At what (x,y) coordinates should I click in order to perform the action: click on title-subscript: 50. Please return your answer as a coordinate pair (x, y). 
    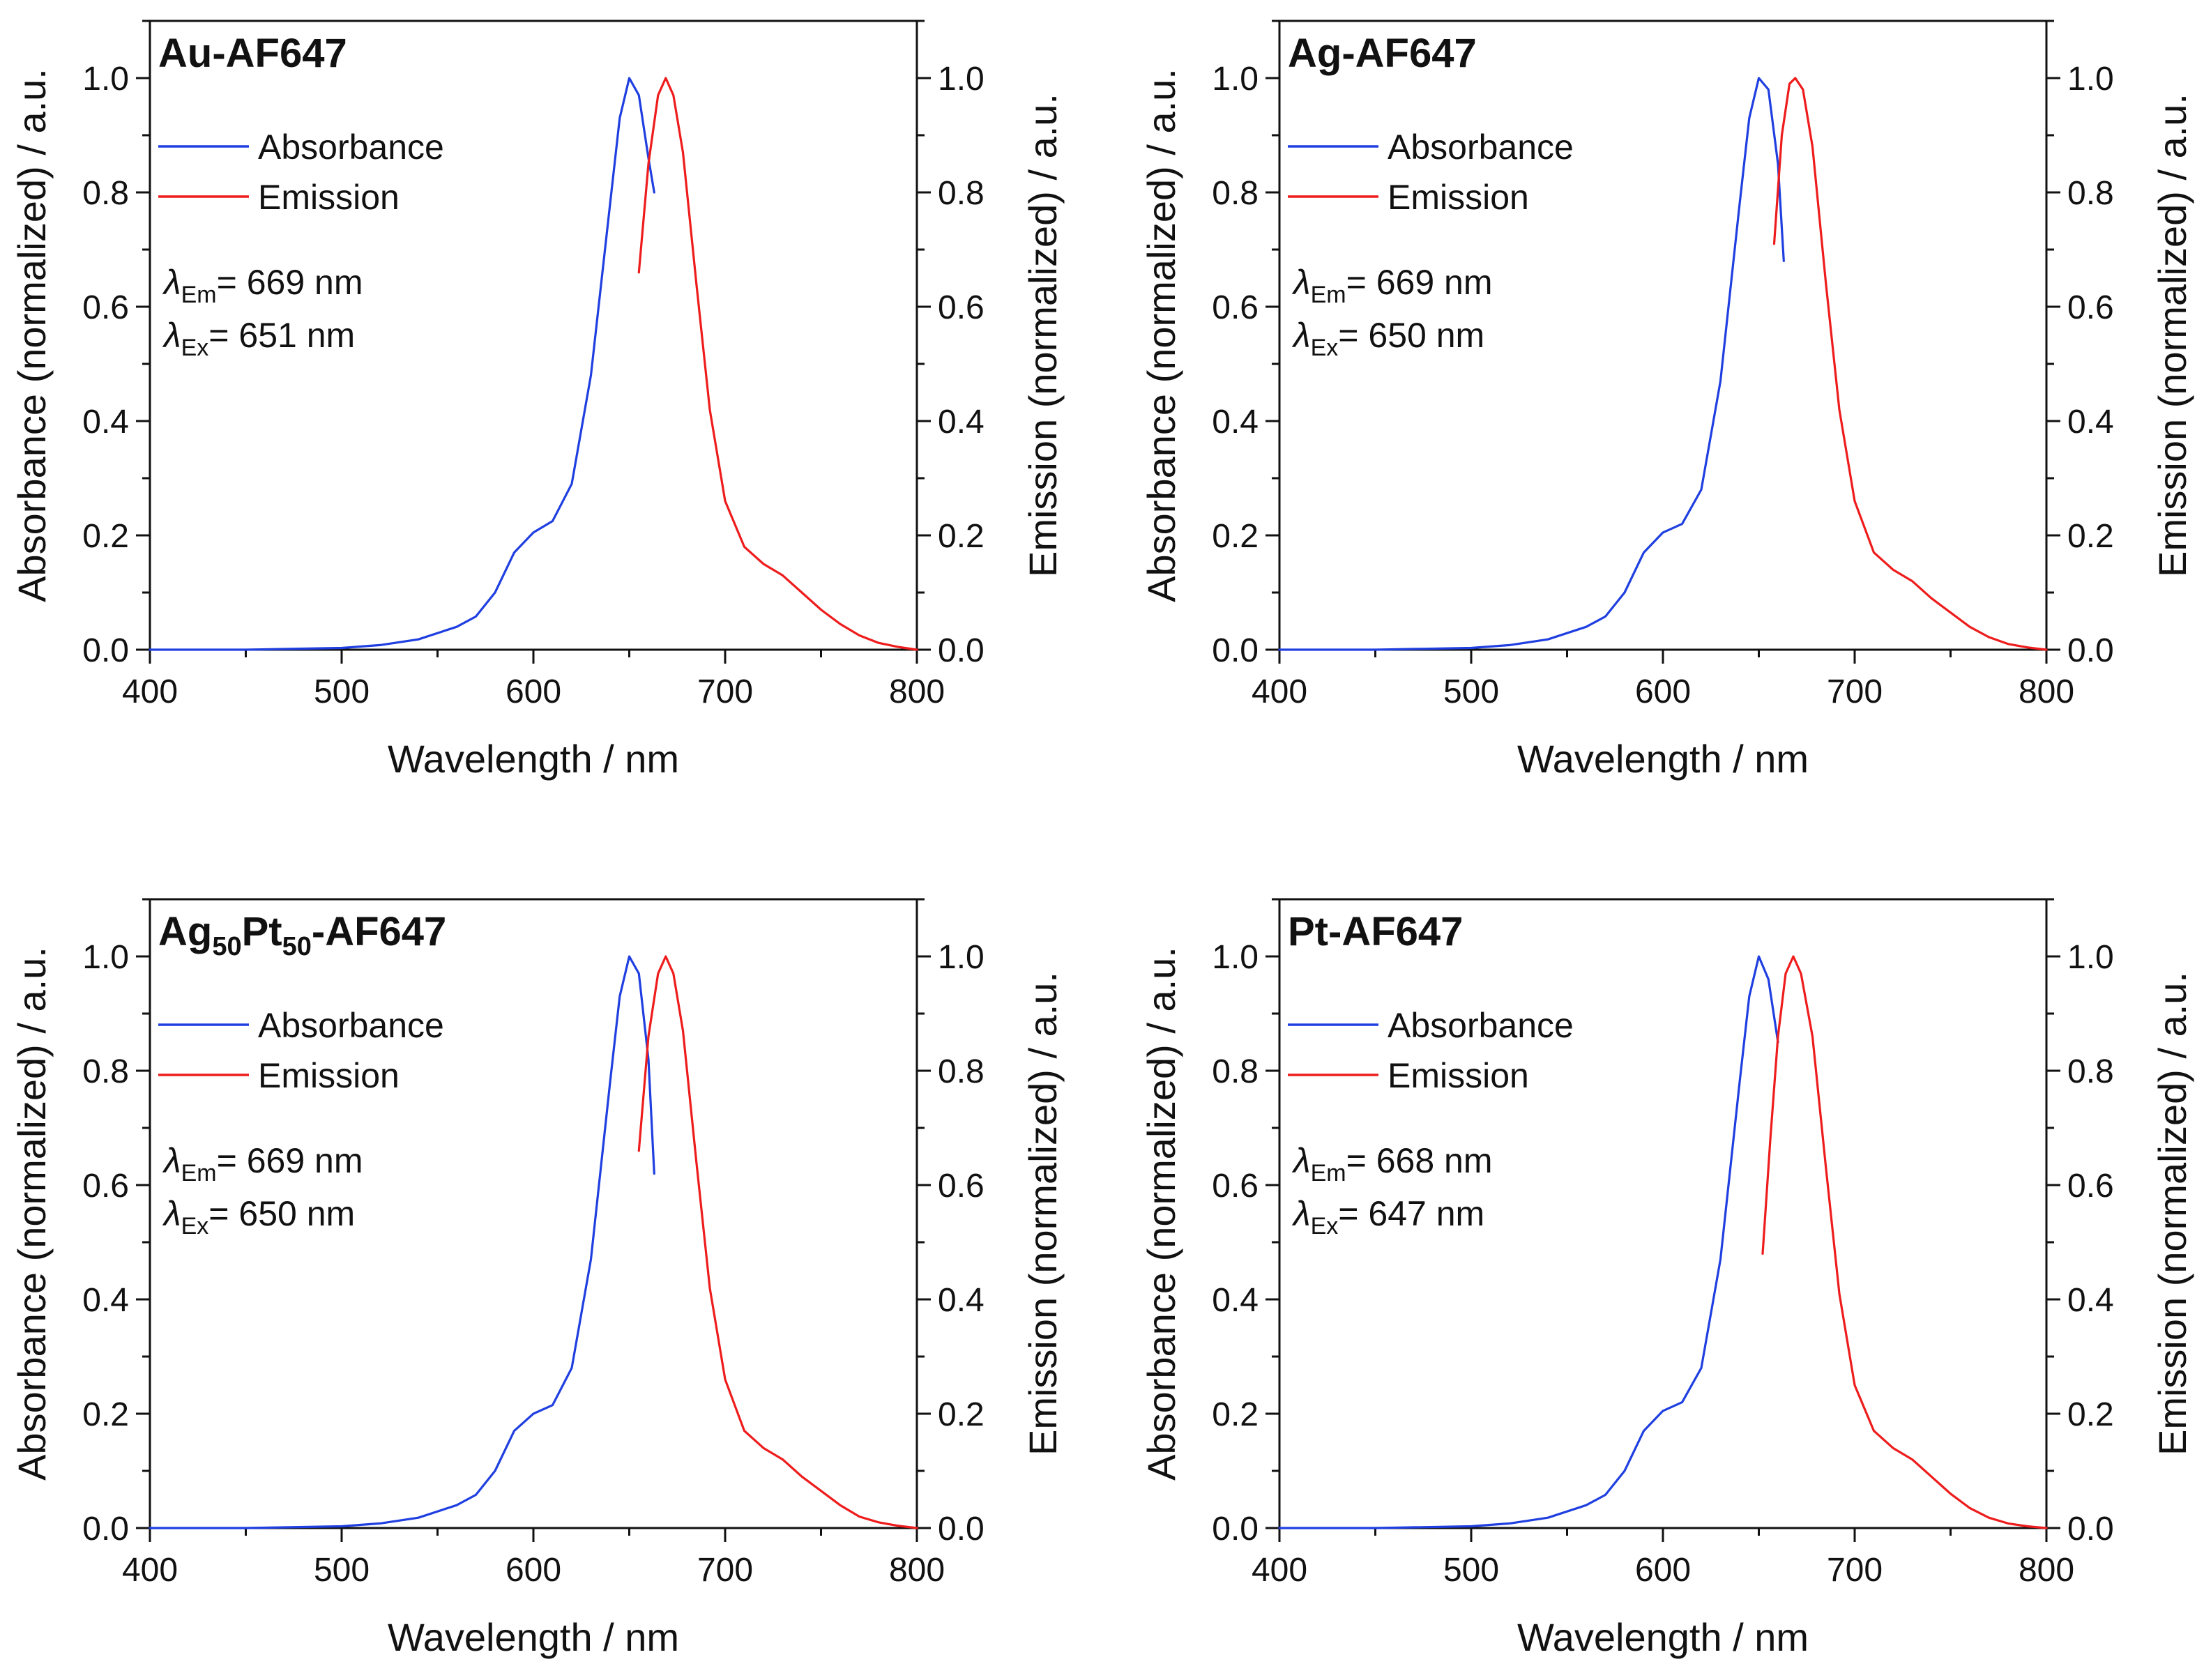
    Looking at the image, I should click on (297, 946).